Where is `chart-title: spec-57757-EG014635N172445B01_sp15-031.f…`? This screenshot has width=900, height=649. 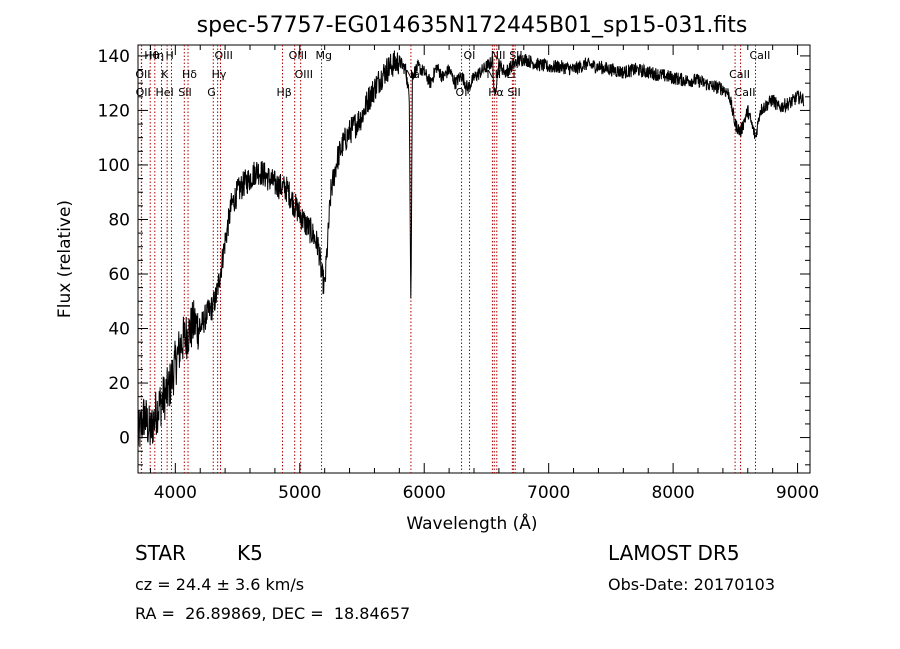
chart-title: spec-57757-EG014635N172445B01_sp15-031.f… is located at coordinates (472, 25).